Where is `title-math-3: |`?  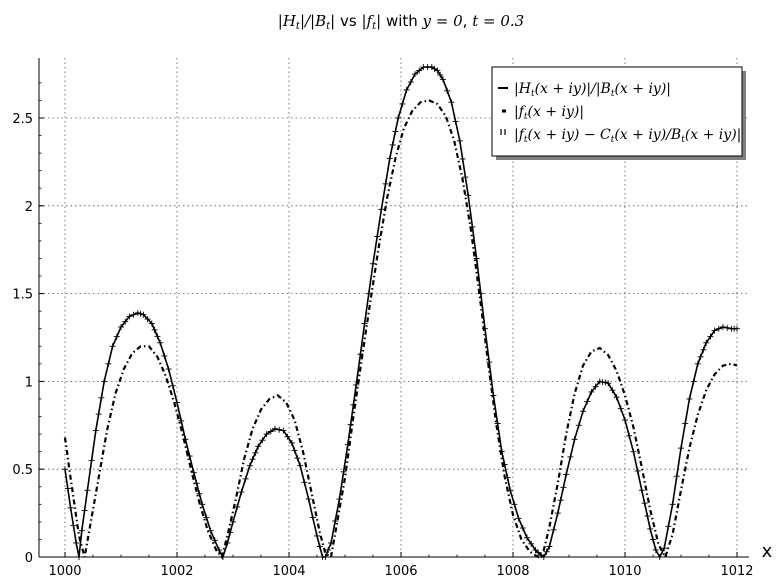 title-math-3: | is located at coordinates (332, 21).